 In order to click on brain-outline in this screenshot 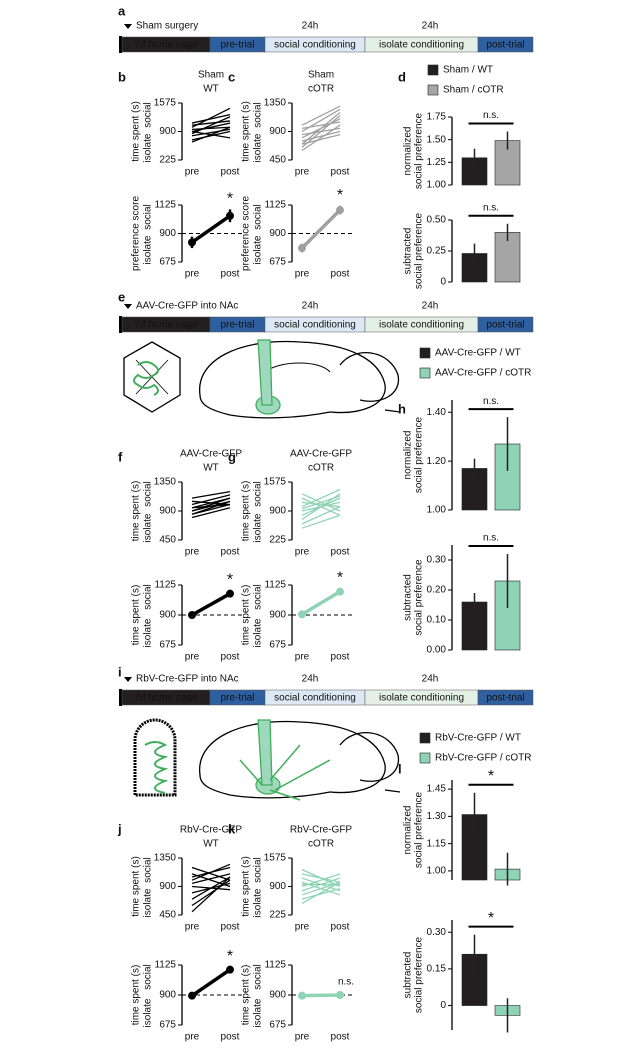, I will do `click(292, 759)`.